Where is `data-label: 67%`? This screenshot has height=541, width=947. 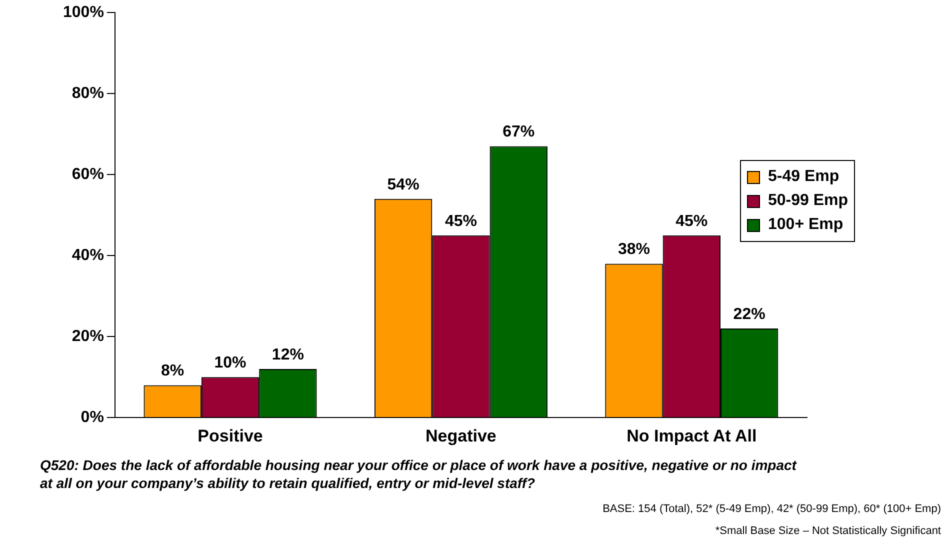
data-label: 67% is located at coordinates (518, 132).